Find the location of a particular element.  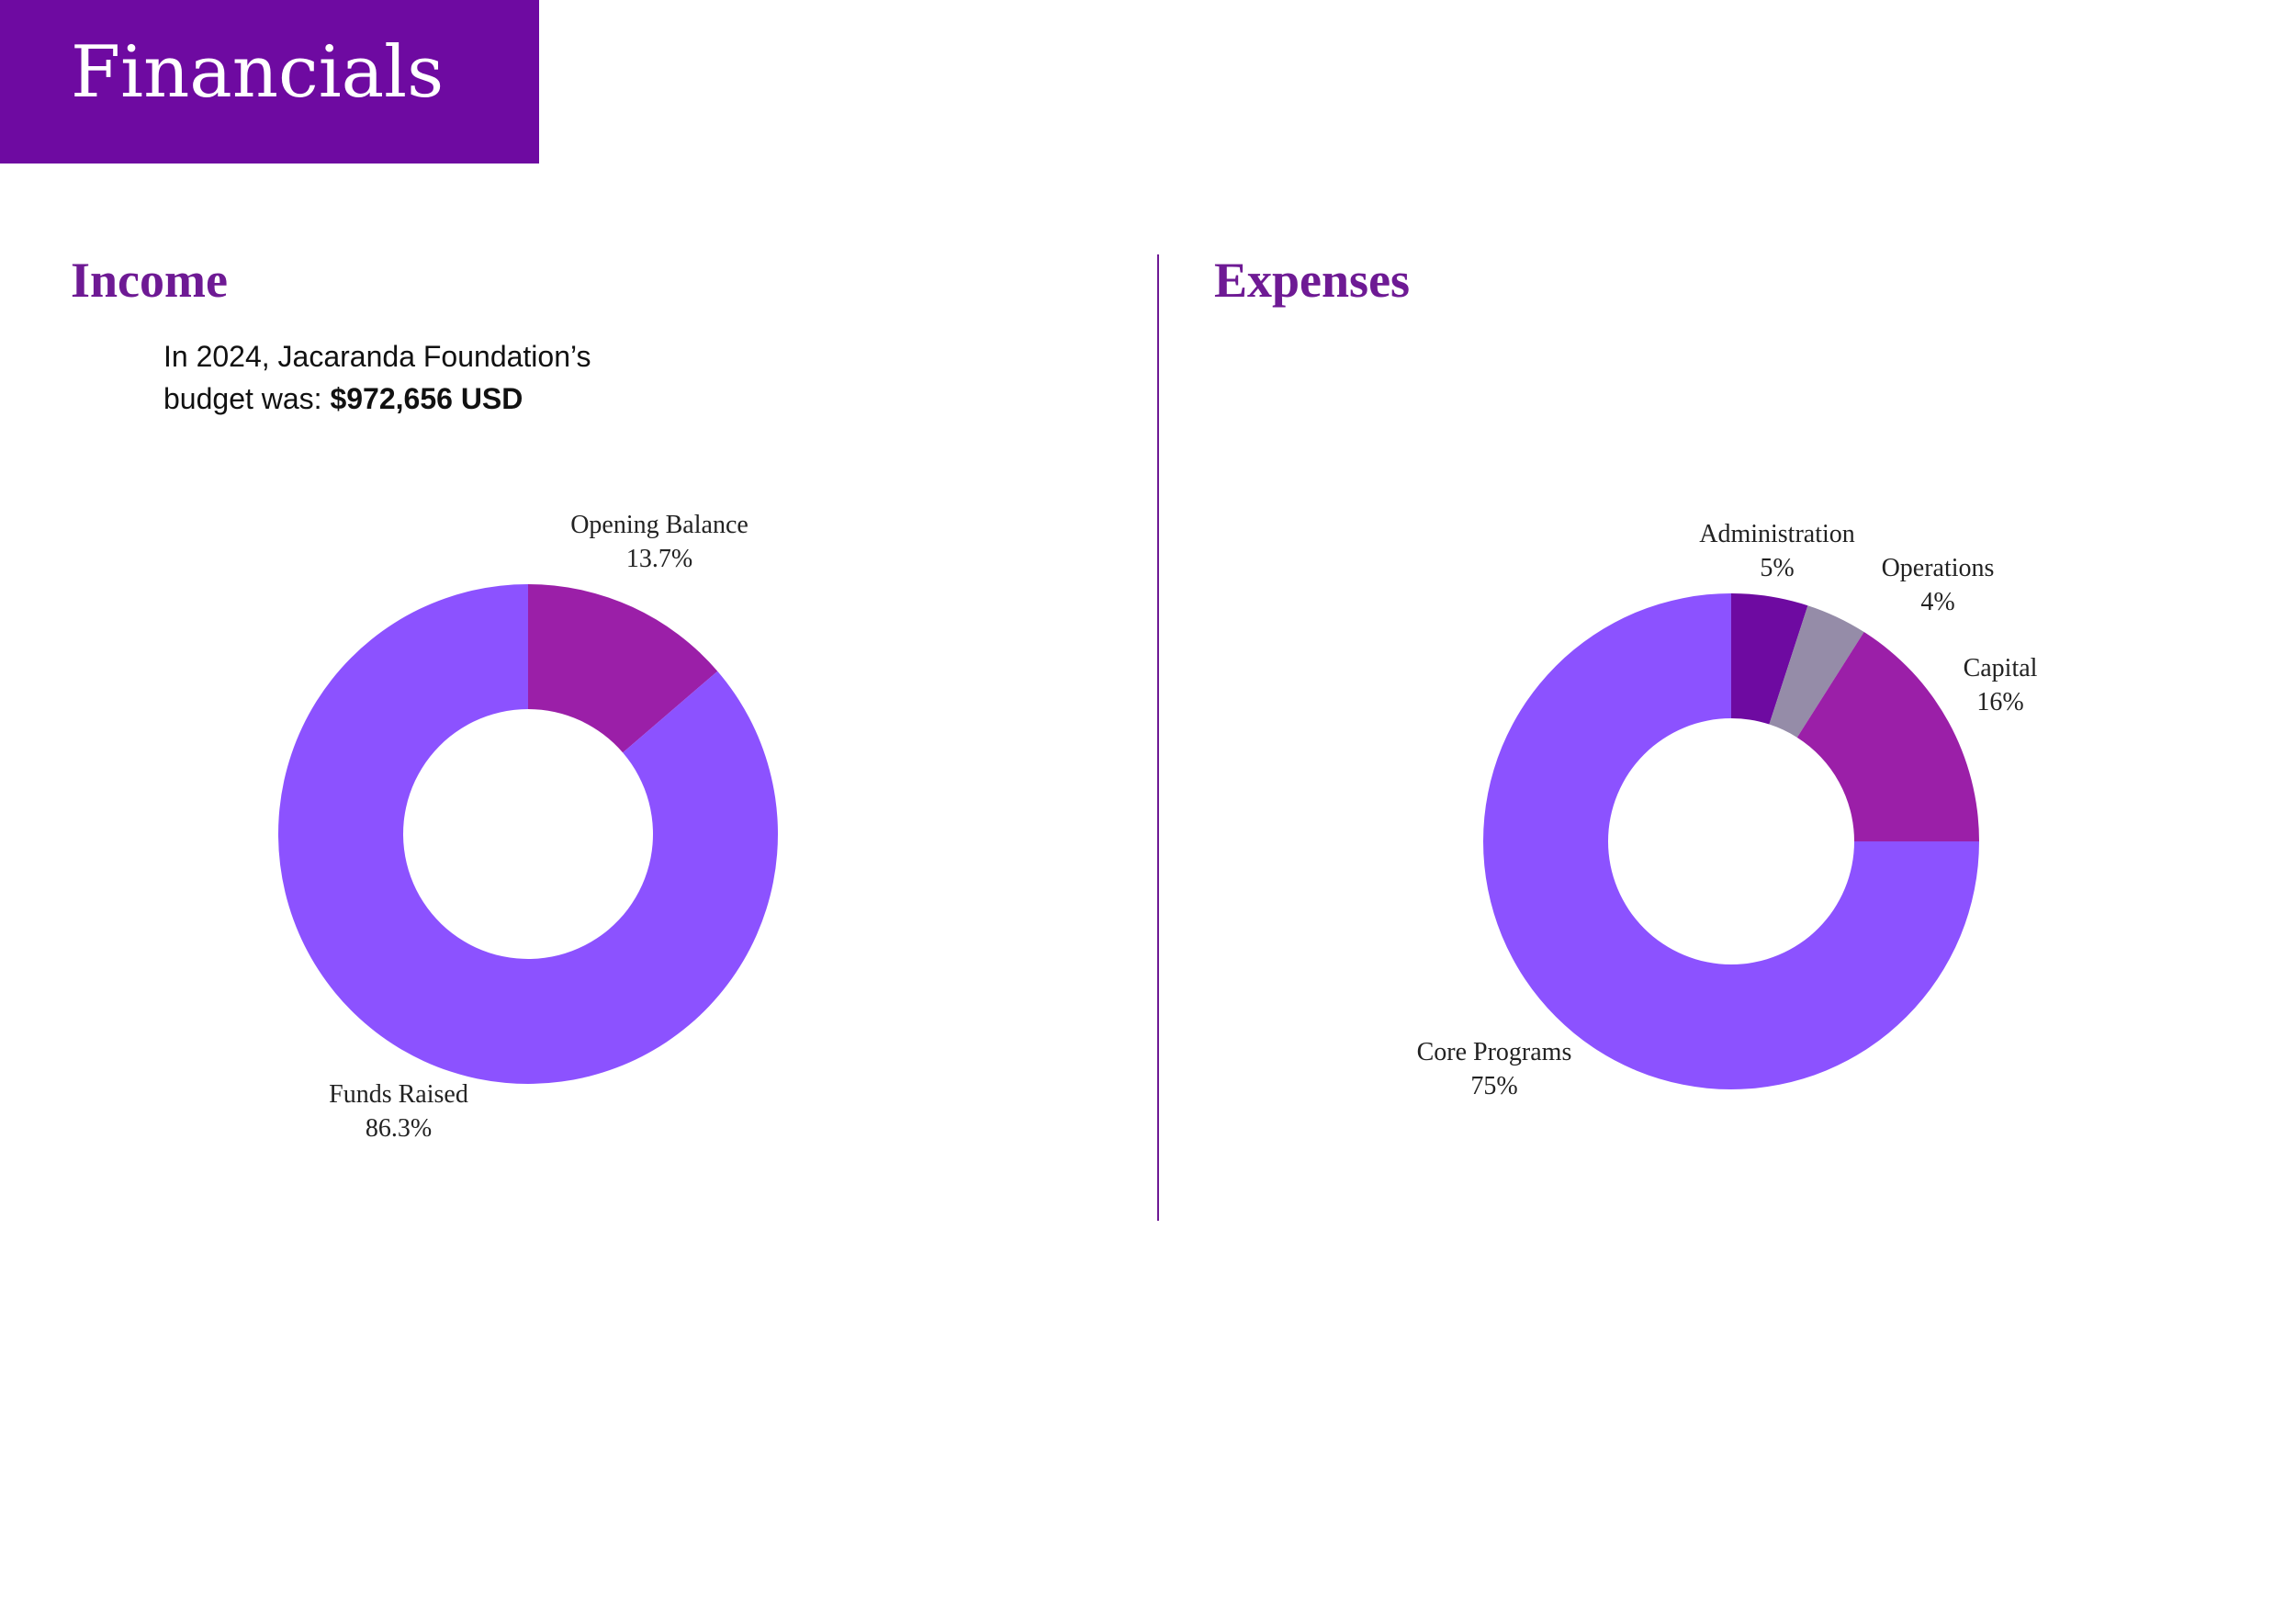

budget-line-2: budget was: $972,656 USD is located at coordinates (377, 399).